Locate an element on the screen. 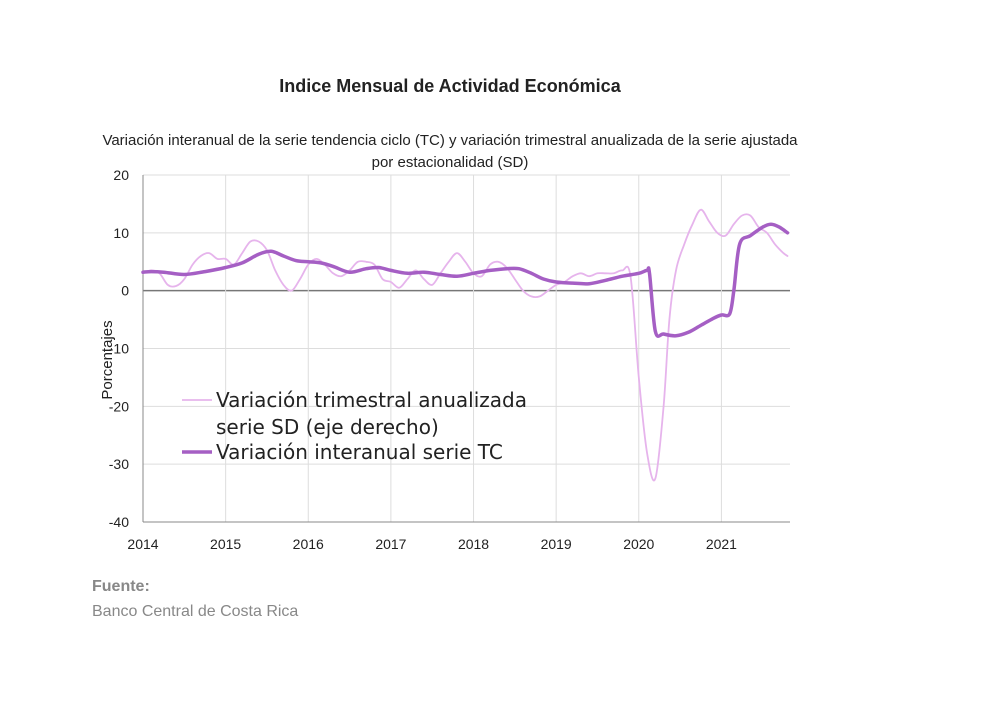 The width and height of the screenshot is (981, 704). x-tick-label: 2016 is located at coordinates (308, 544).